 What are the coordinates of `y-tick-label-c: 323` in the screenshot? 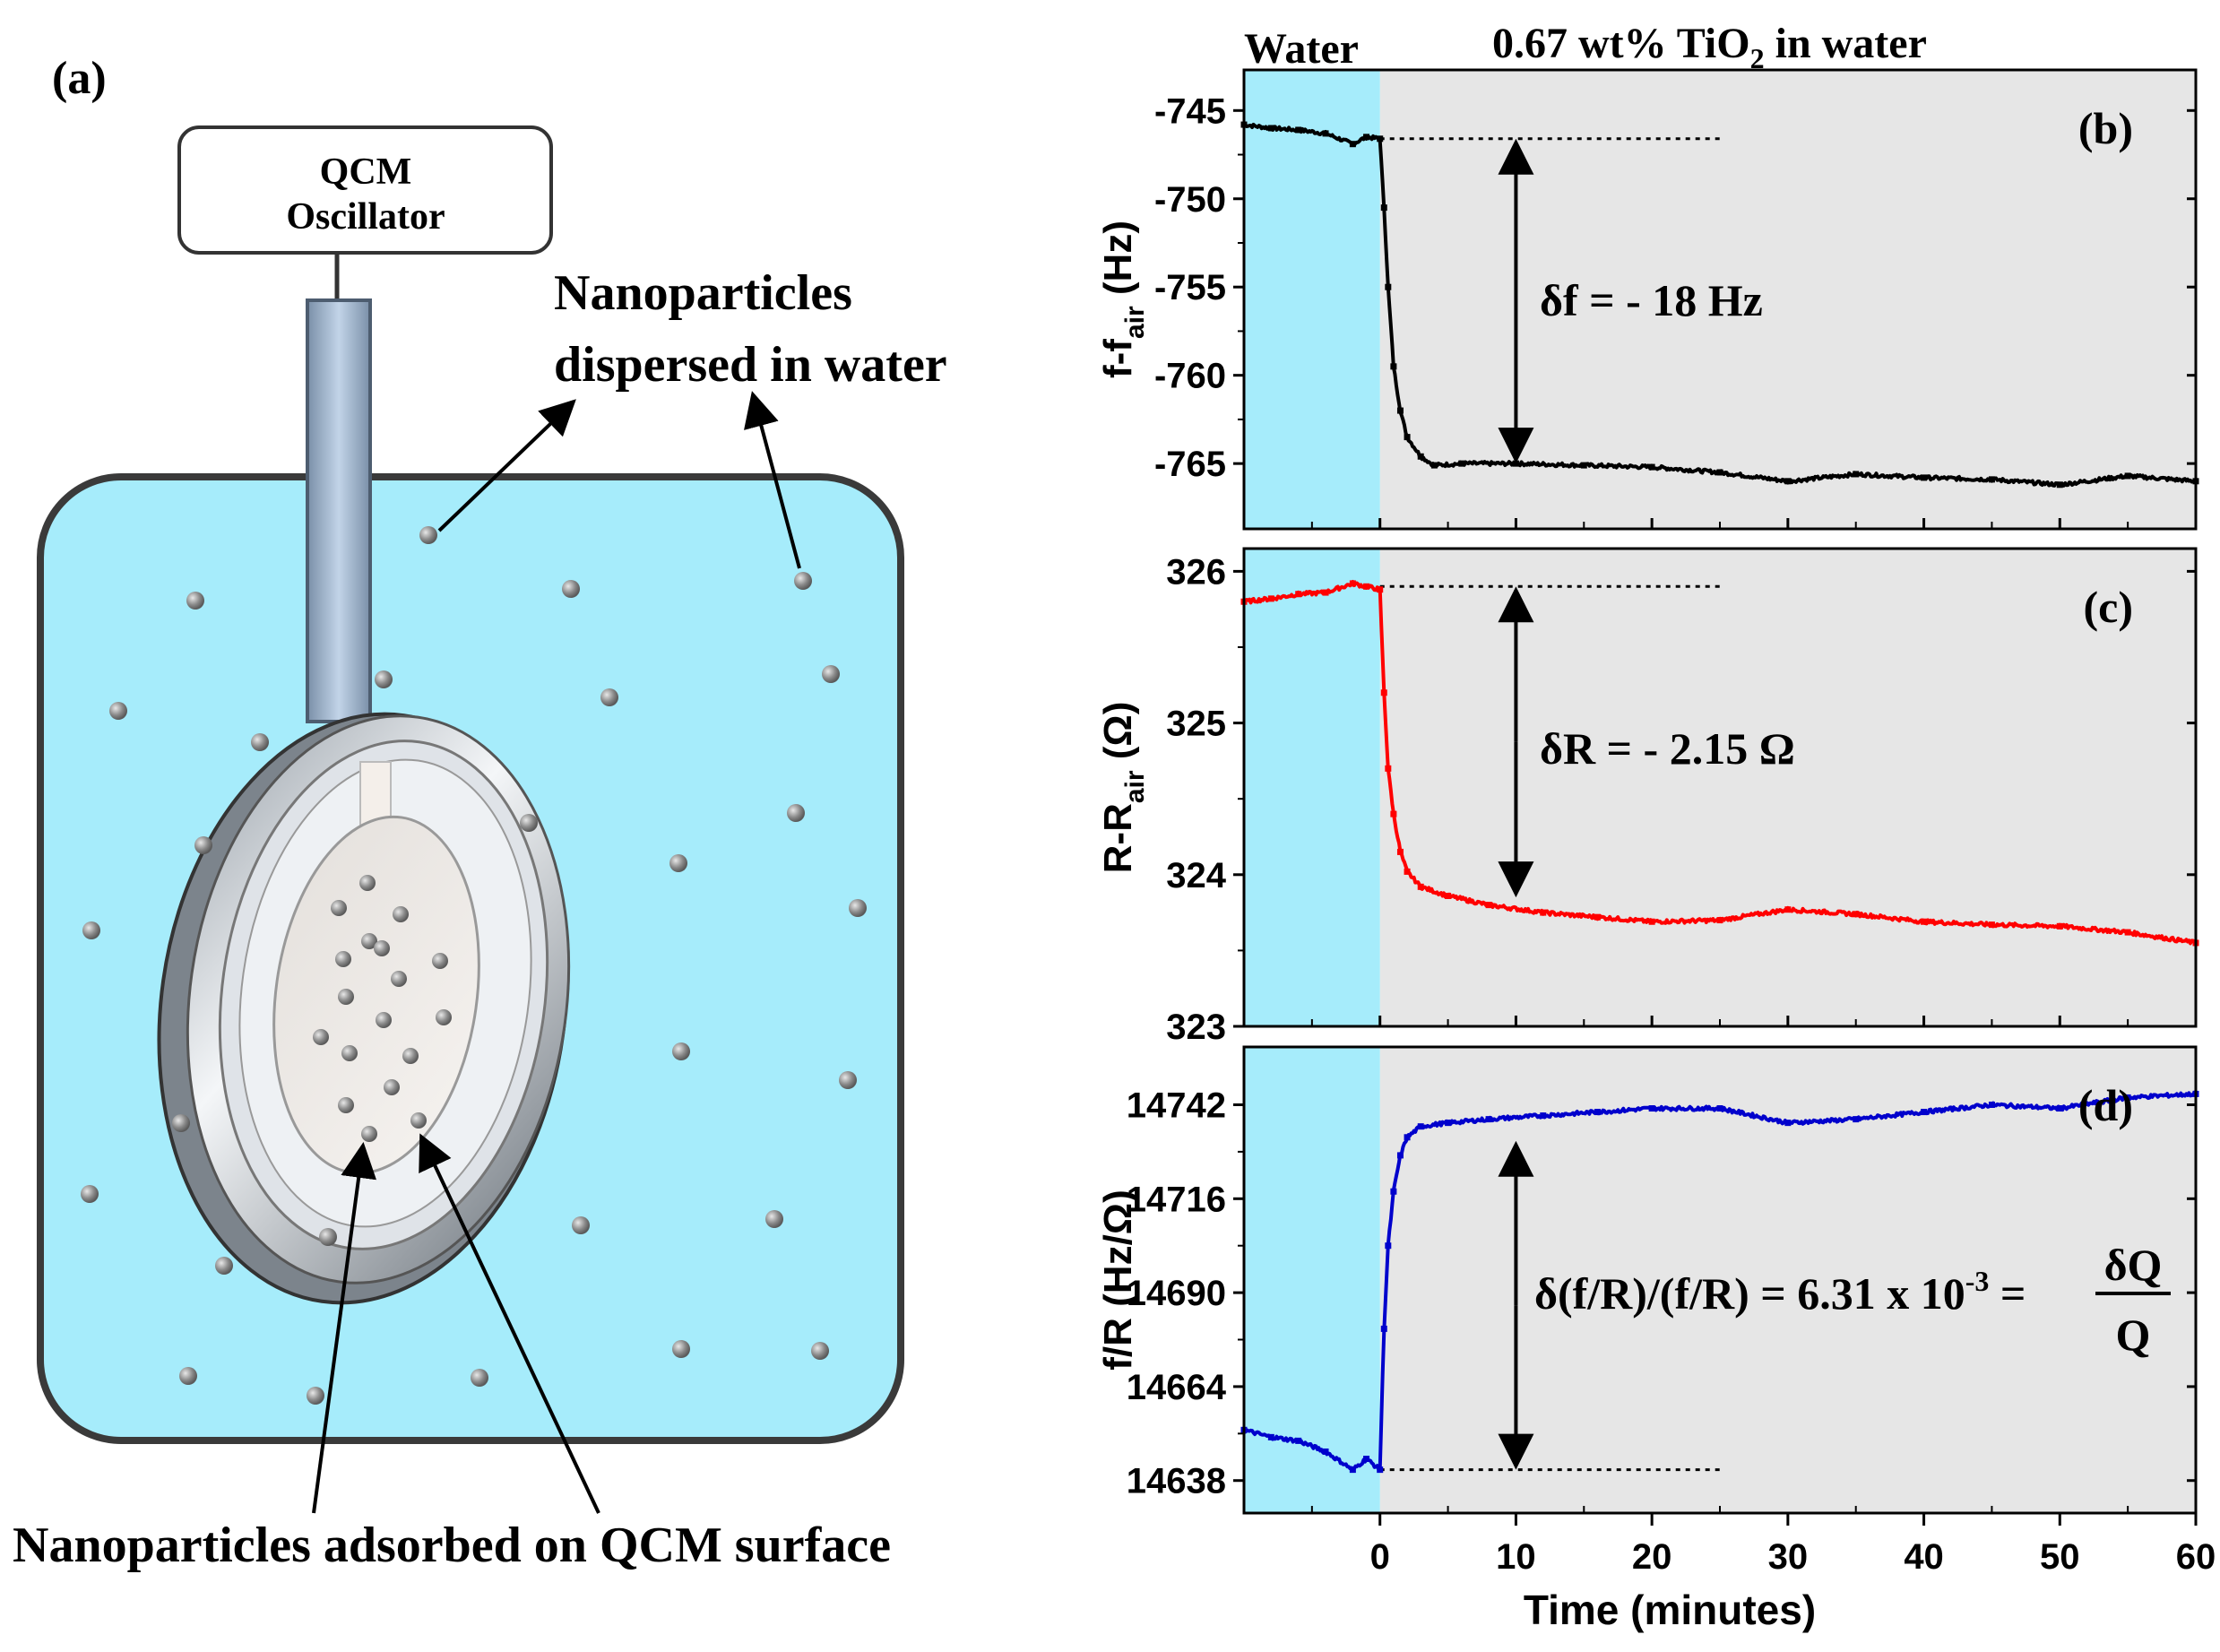 It's located at (1196, 1027).